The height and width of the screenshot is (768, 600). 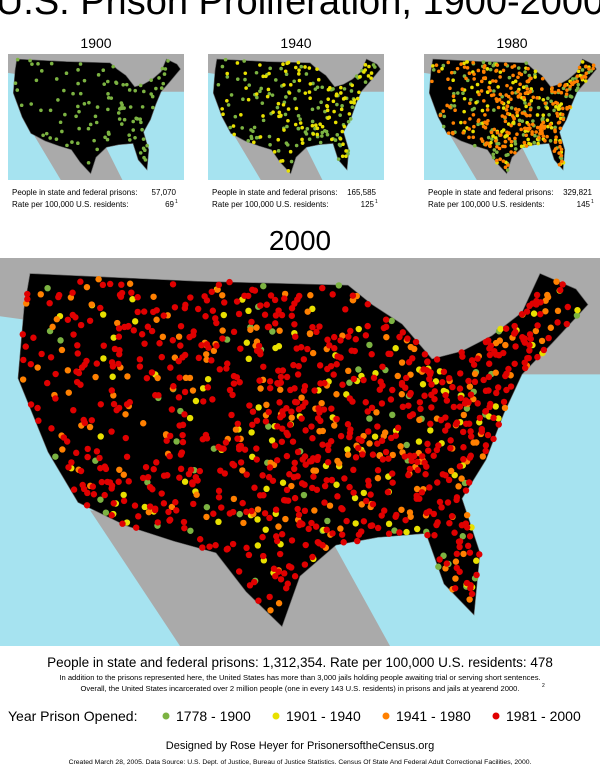 I want to click on rate-label: Rate per 100,000 U.S. residents:, so click(x=270, y=204).